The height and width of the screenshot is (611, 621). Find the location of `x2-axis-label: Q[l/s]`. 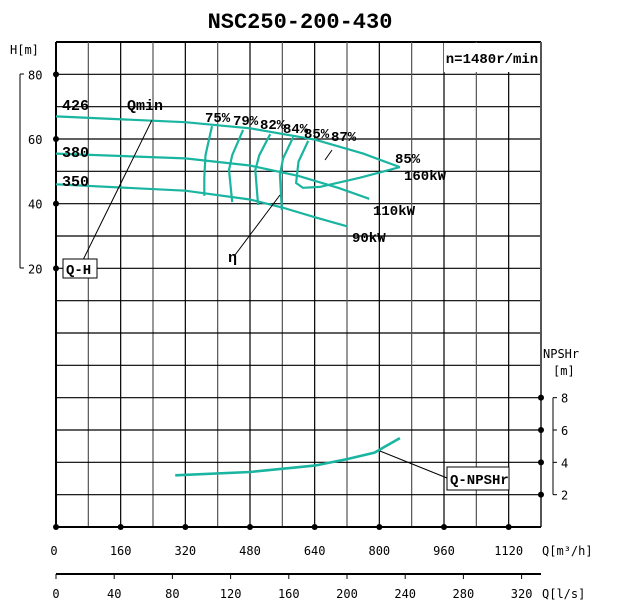

x2-axis-label: Q[l/s] is located at coordinates (563, 594).